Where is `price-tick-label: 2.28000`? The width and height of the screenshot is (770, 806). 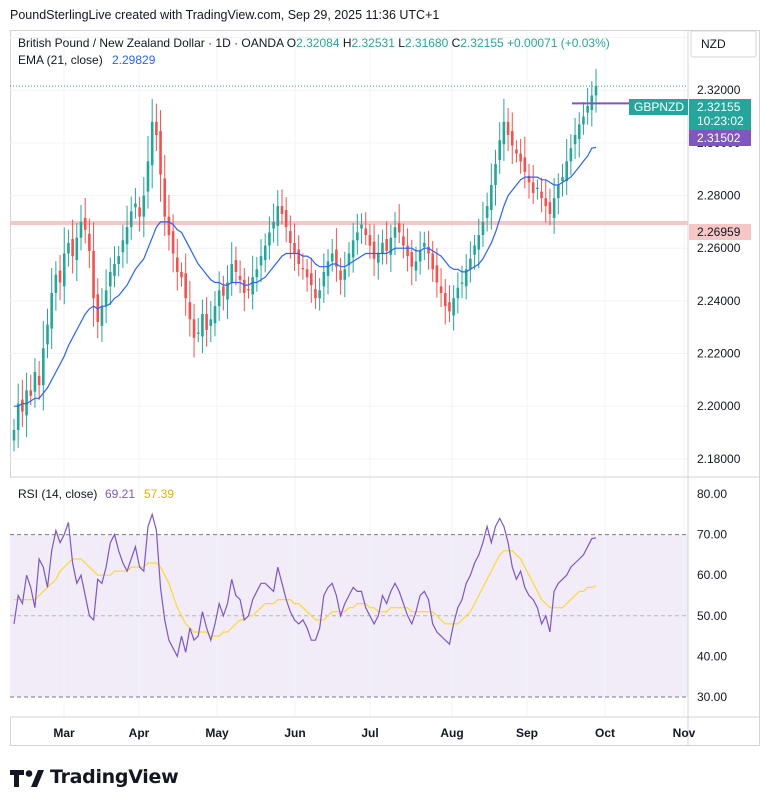 price-tick-label: 2.28000 is located at coordinates (719, 196).